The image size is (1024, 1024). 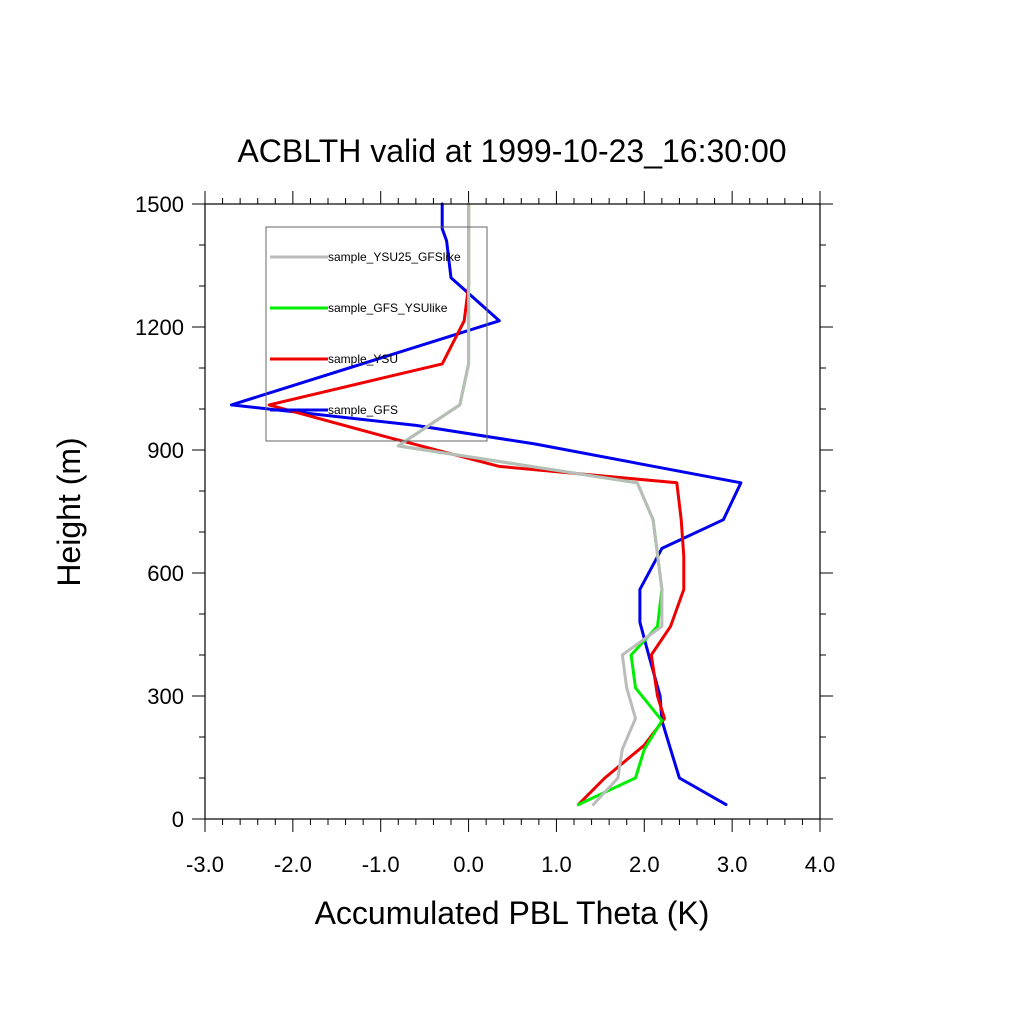 What do you see at coordinates (556, 864) in the screenshot?
I see `x-tick-label: 1.0` at bounding box center [556, 864].